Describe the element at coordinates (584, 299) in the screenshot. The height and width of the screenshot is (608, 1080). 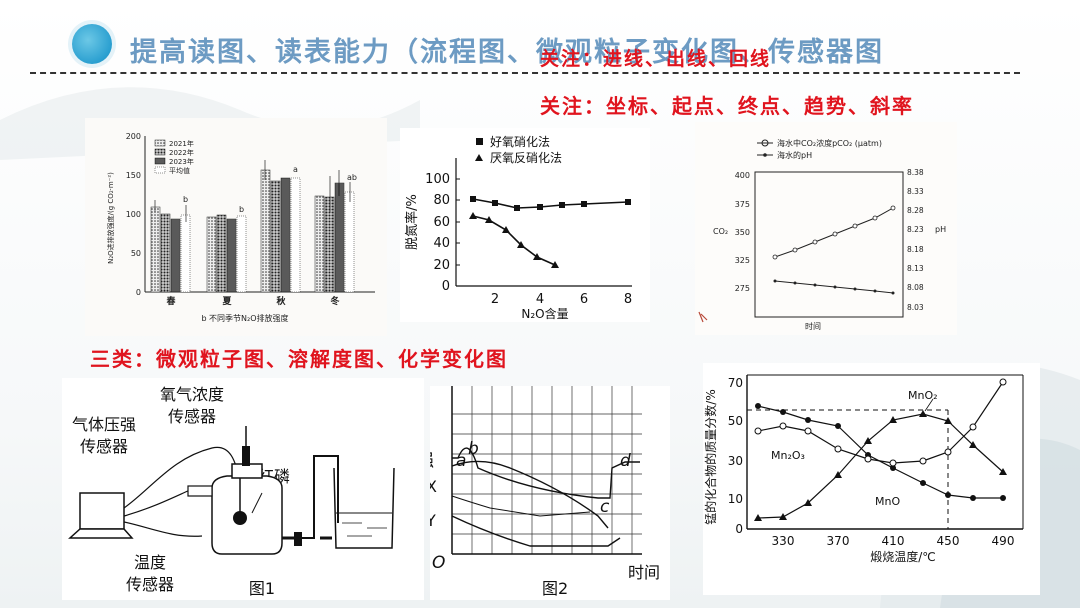
I see `chart2-xtick: 6` at that location.